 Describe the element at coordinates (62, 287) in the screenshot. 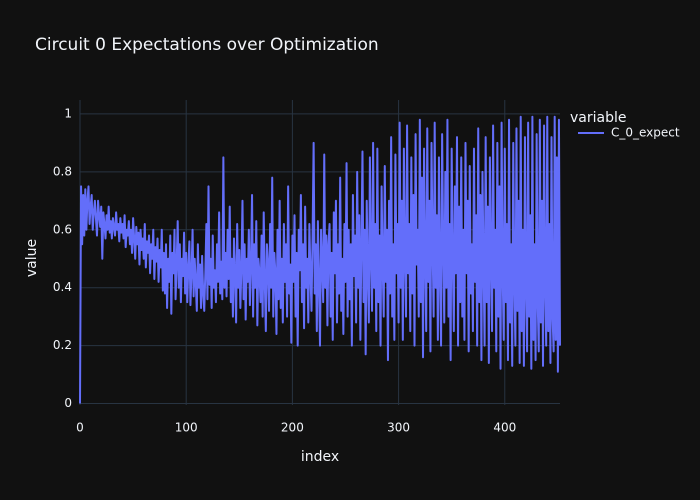

I see `y-tick-label: 0.4` at that location.